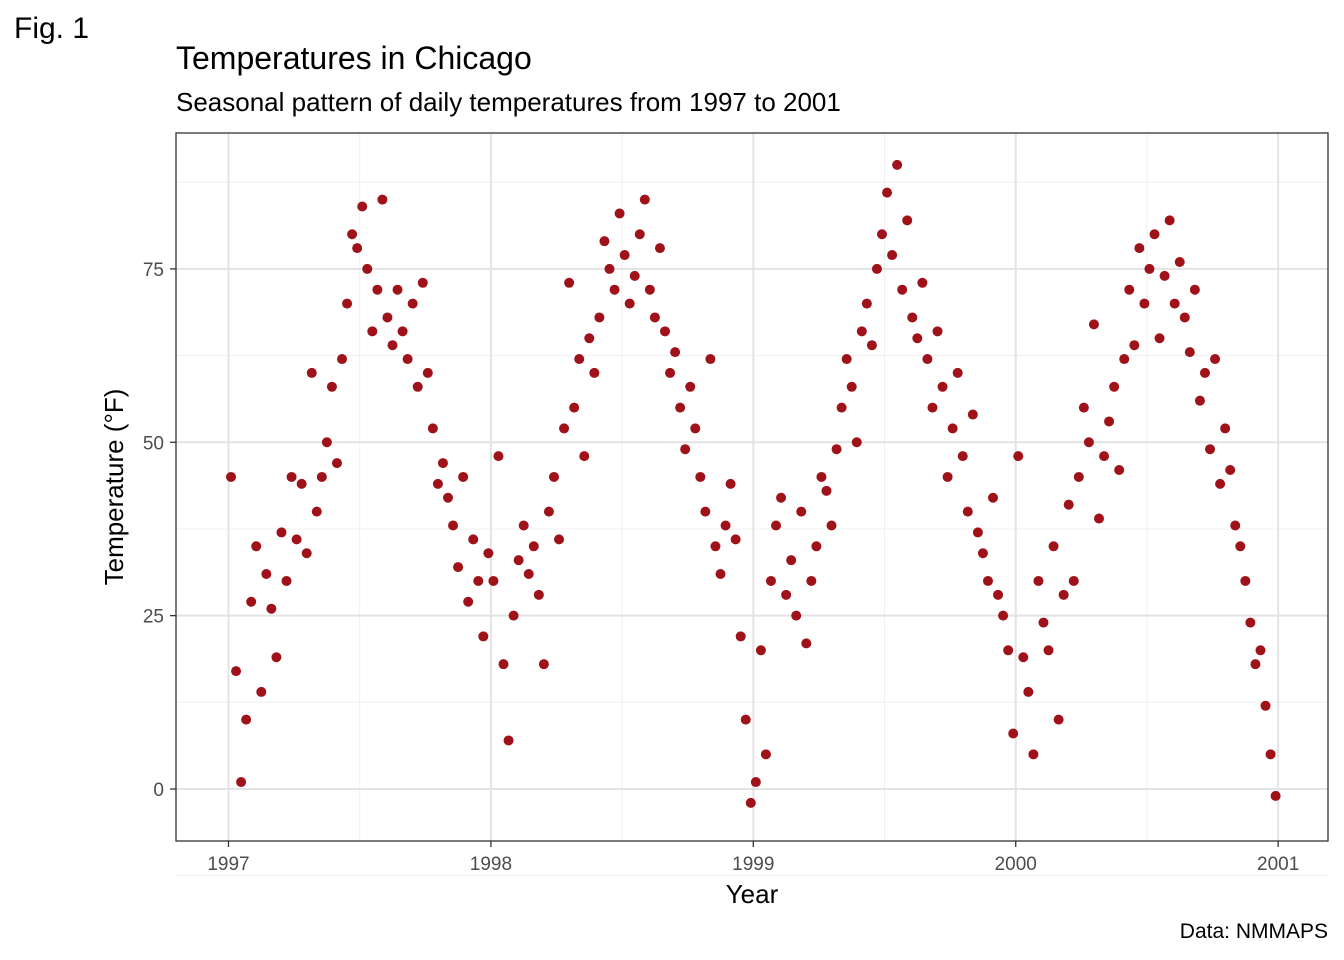  What do you see at coordinates (158, 790) in the screenshot?
I see `y-tick-label: 0` at bounding box center [158, 790].